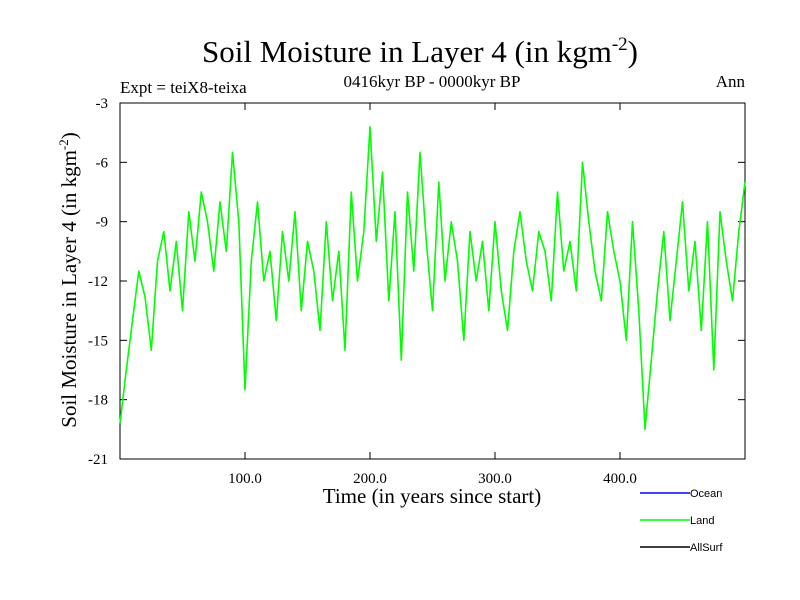 This screenshot has height=600, width=800. What do you see at coordinates (706, 494) in the screenshot?
I see `legend-label-ocean: Ocean` at bounding box center [706, 494].